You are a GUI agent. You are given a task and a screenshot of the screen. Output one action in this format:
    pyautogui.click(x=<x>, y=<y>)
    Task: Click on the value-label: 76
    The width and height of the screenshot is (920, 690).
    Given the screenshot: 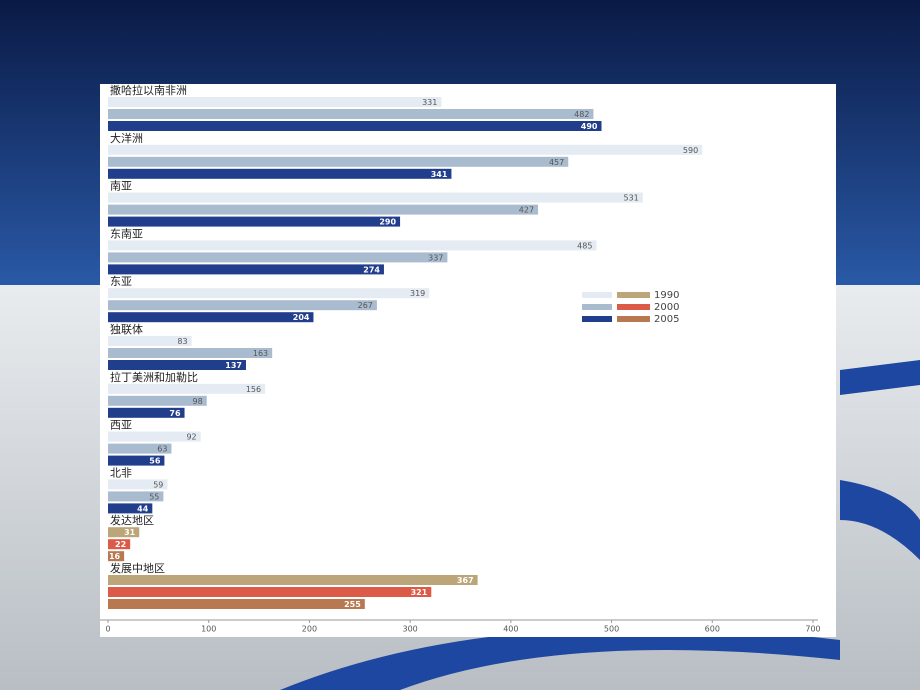 What is the action you would take?
    pyautogui.click(x=175, y=413)
    